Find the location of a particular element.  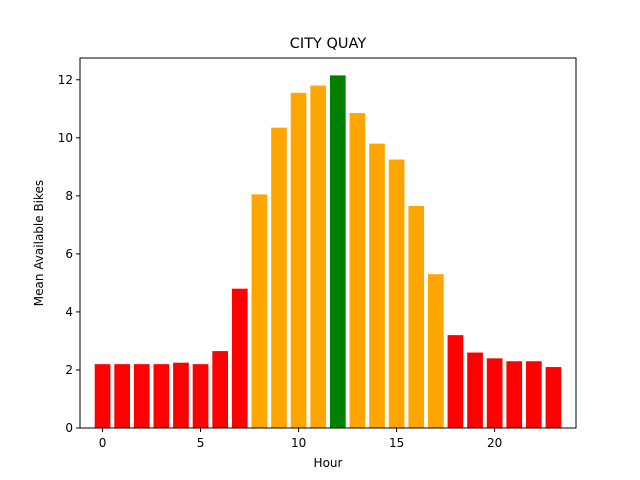

y-tick-label: 10 is located at coordinates (65, 138).